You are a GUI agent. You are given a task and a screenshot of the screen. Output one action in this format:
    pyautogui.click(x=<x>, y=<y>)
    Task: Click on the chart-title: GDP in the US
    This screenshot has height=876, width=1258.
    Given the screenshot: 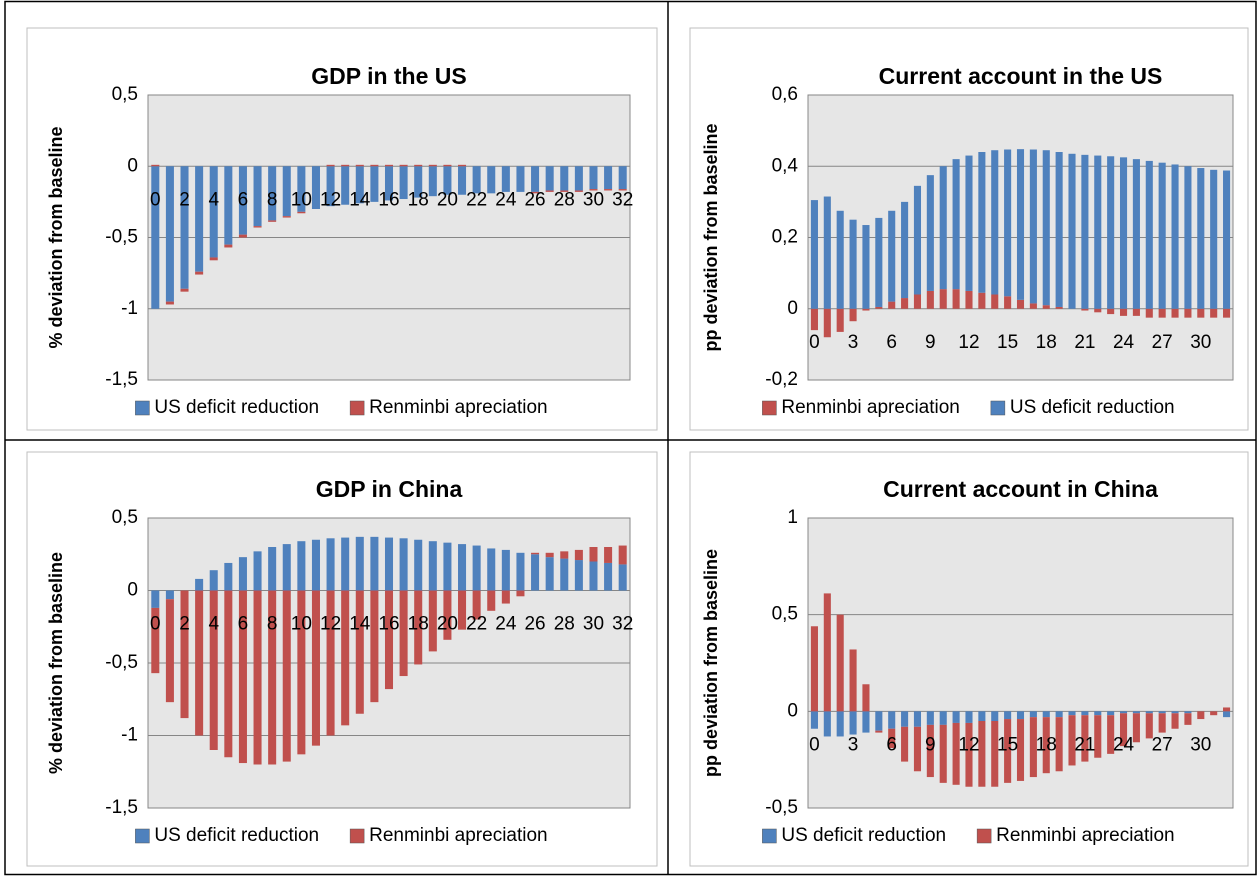 What is the action you would take?
    pyautogui.click(x=389, y=76)
    